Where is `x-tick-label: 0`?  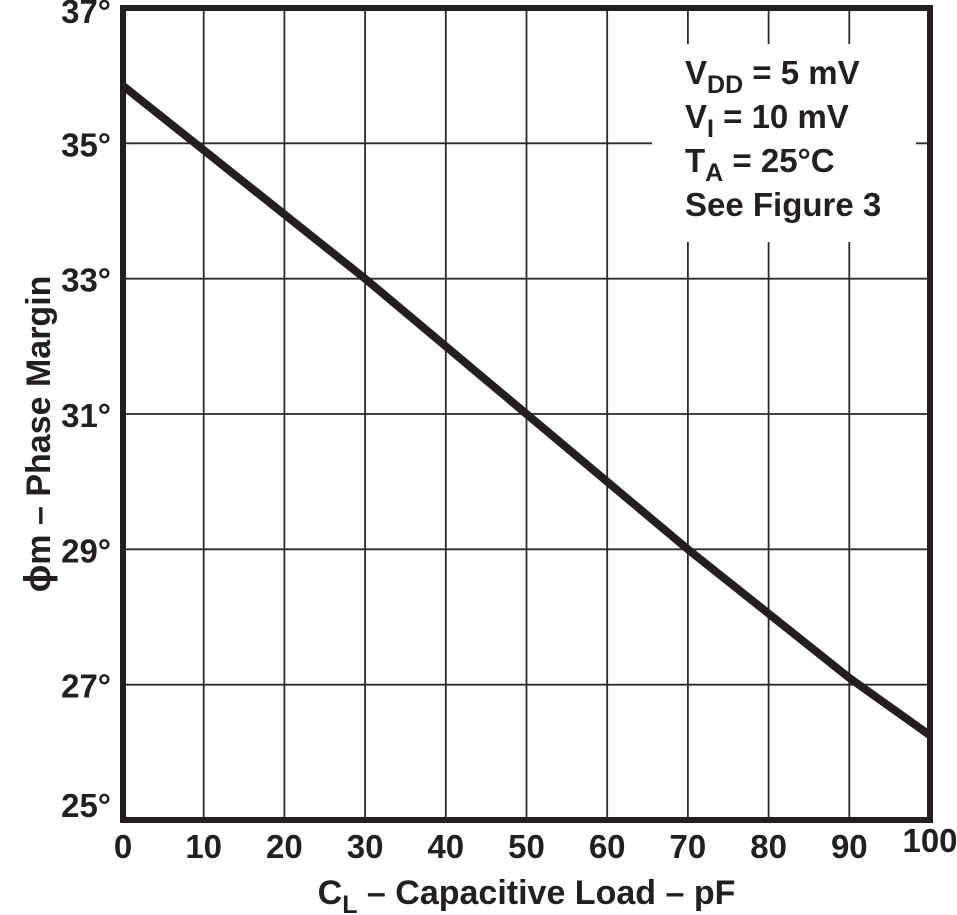
x-tick-label: 0 is located at coordinates (123, 846).